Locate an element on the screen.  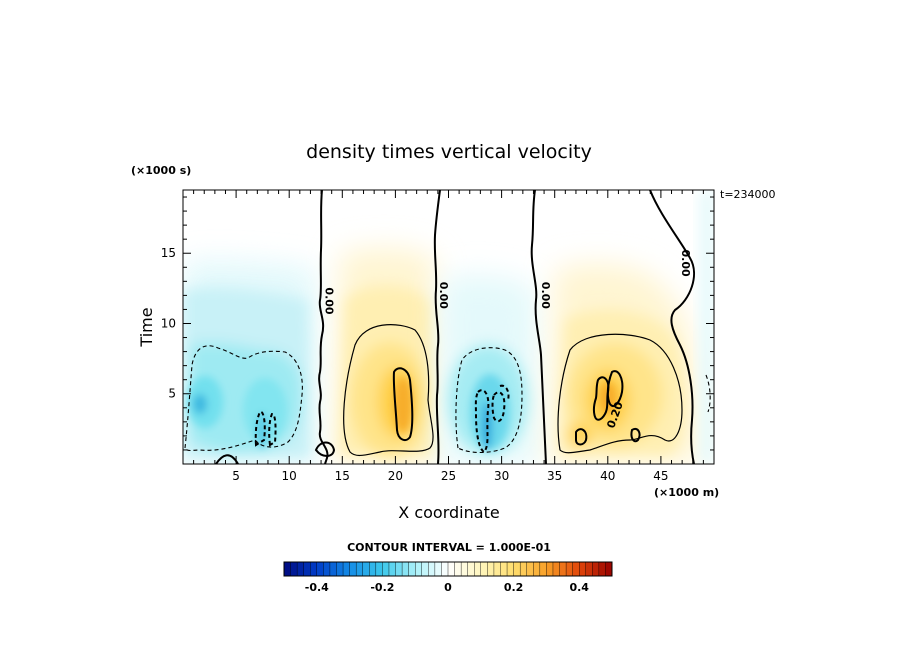
y-tick-label: 10 is located at coordinates (168, 323).